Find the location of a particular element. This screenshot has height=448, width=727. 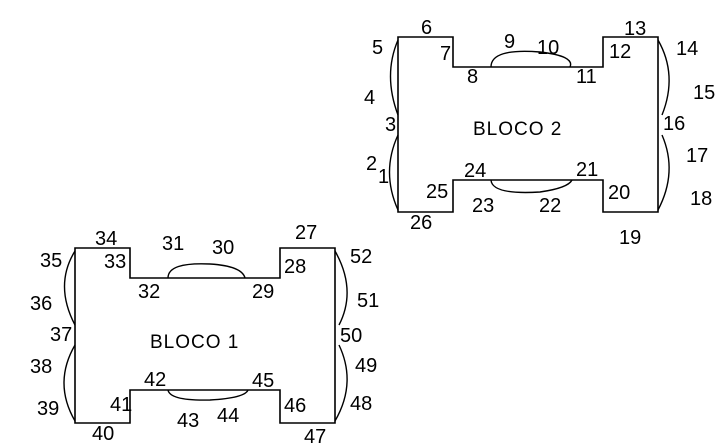

point-label-49: 49 is located at coordinates (366, 366).